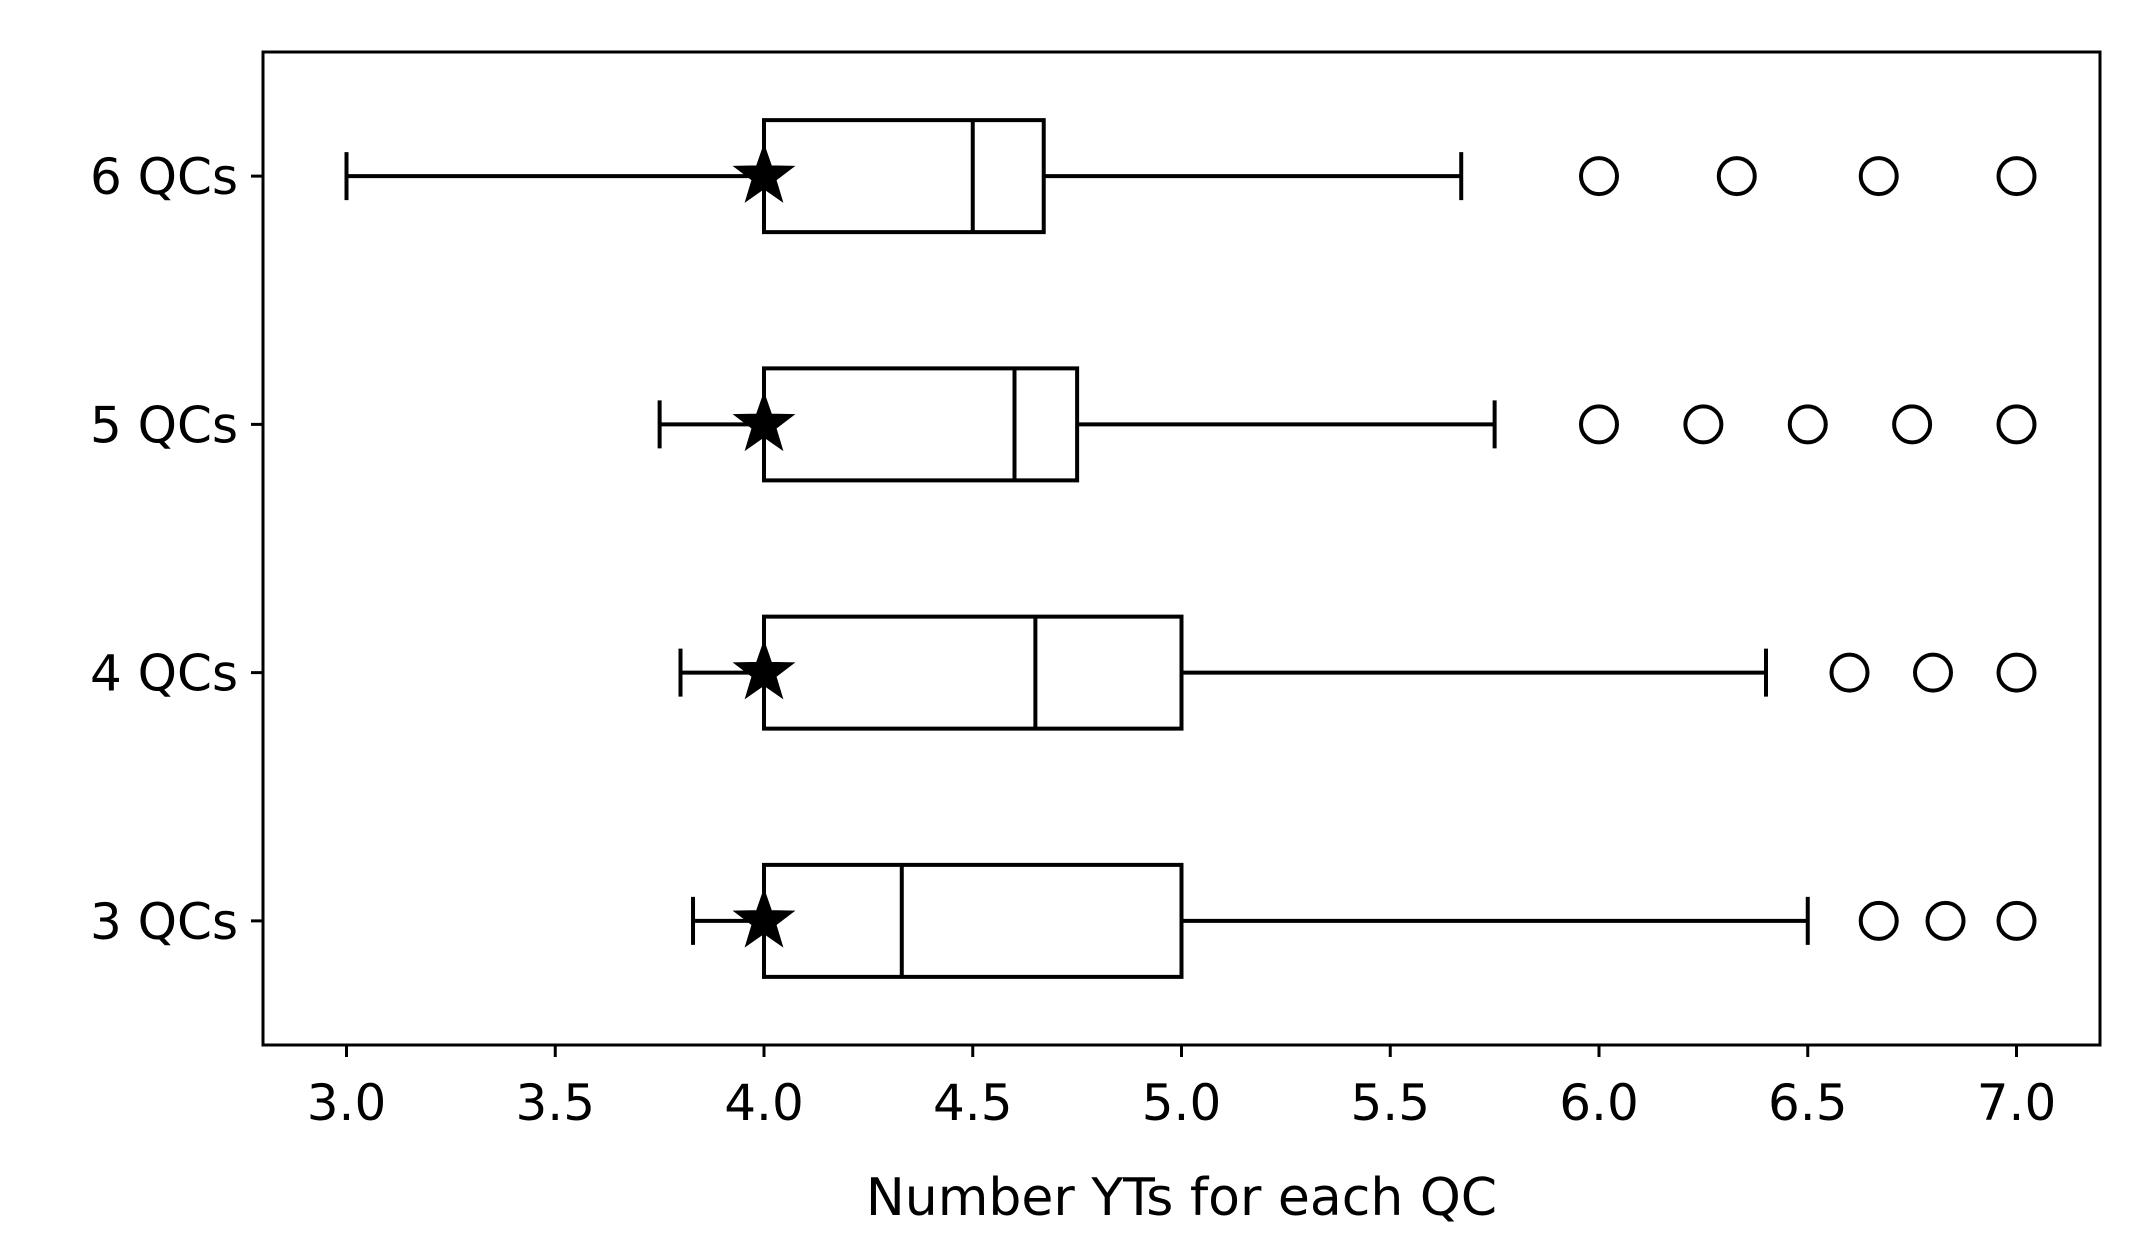 The width and height of the screenshot is (2139, 1255). What do you see at coordinates (1182, 1103) in the screenshot?
I see `x-tick-label: 5.0` at bounding box center [1182, 1103].